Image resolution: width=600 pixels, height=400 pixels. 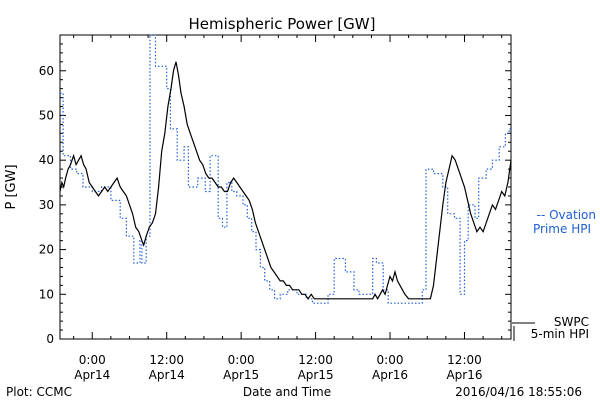 What do you see at coordinates (46, 71) in the screenshot?
I see `y-tick-label: 60` at bounding box center [46, 71].